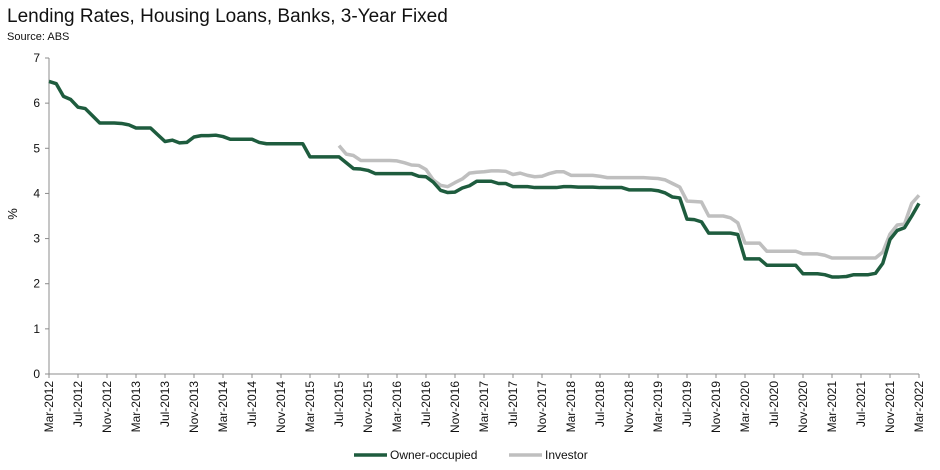  I want to click on x-tick-label: Jul-2018, so click(600, 404).